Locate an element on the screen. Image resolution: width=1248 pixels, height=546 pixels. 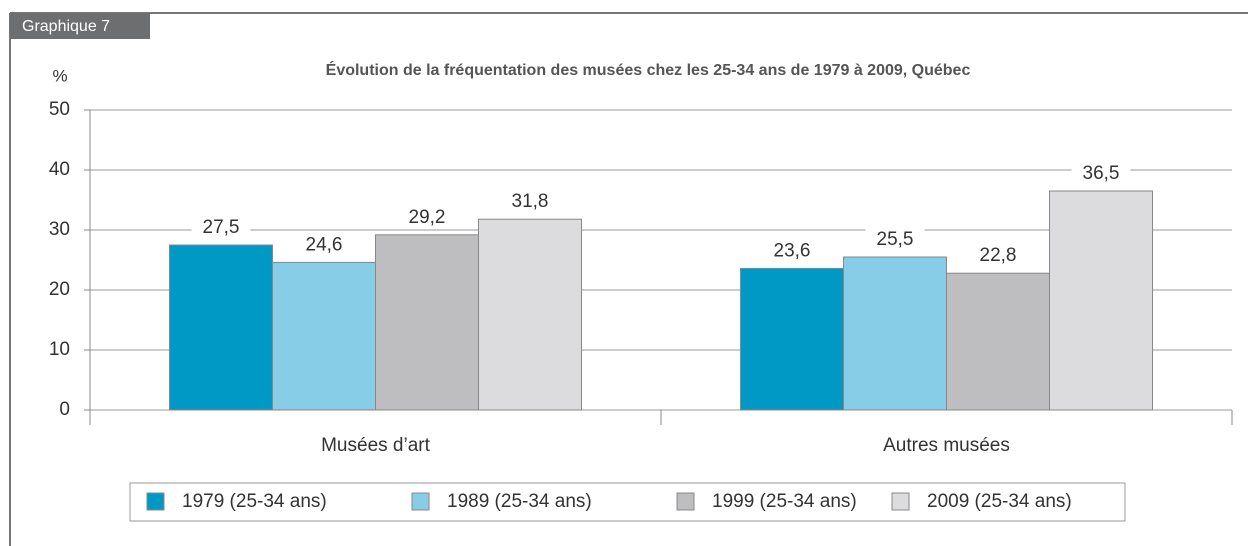
y-axis-label: % is located at coordinates (59, 75).